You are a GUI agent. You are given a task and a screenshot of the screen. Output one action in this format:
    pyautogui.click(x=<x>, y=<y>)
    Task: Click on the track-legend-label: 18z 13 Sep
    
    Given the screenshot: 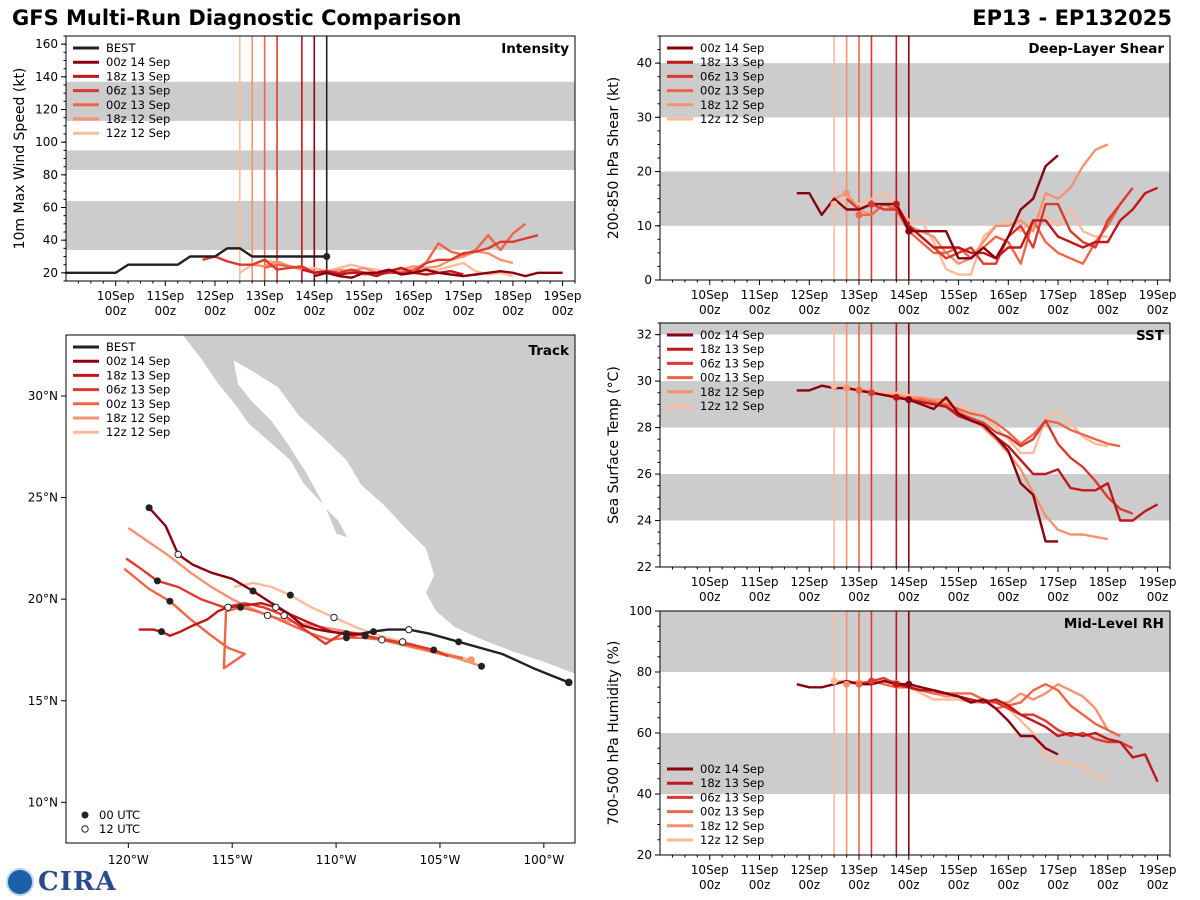 What is the action you would take?
    pyautogui.click(x=138, y=375)
    